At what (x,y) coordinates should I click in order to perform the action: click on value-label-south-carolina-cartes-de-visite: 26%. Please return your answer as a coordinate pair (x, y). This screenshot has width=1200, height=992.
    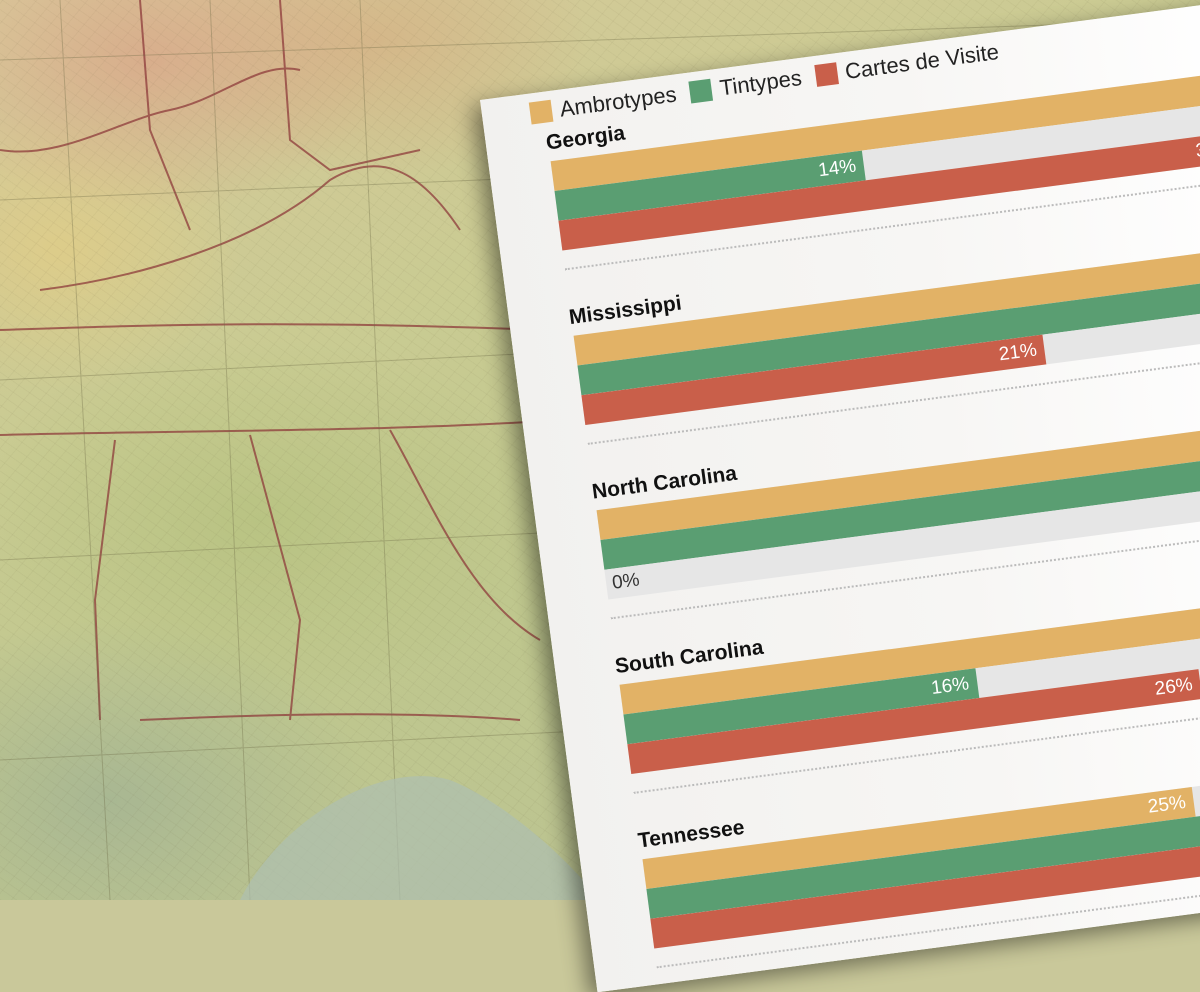
    Looking at the image, I should click on (1173, 687).